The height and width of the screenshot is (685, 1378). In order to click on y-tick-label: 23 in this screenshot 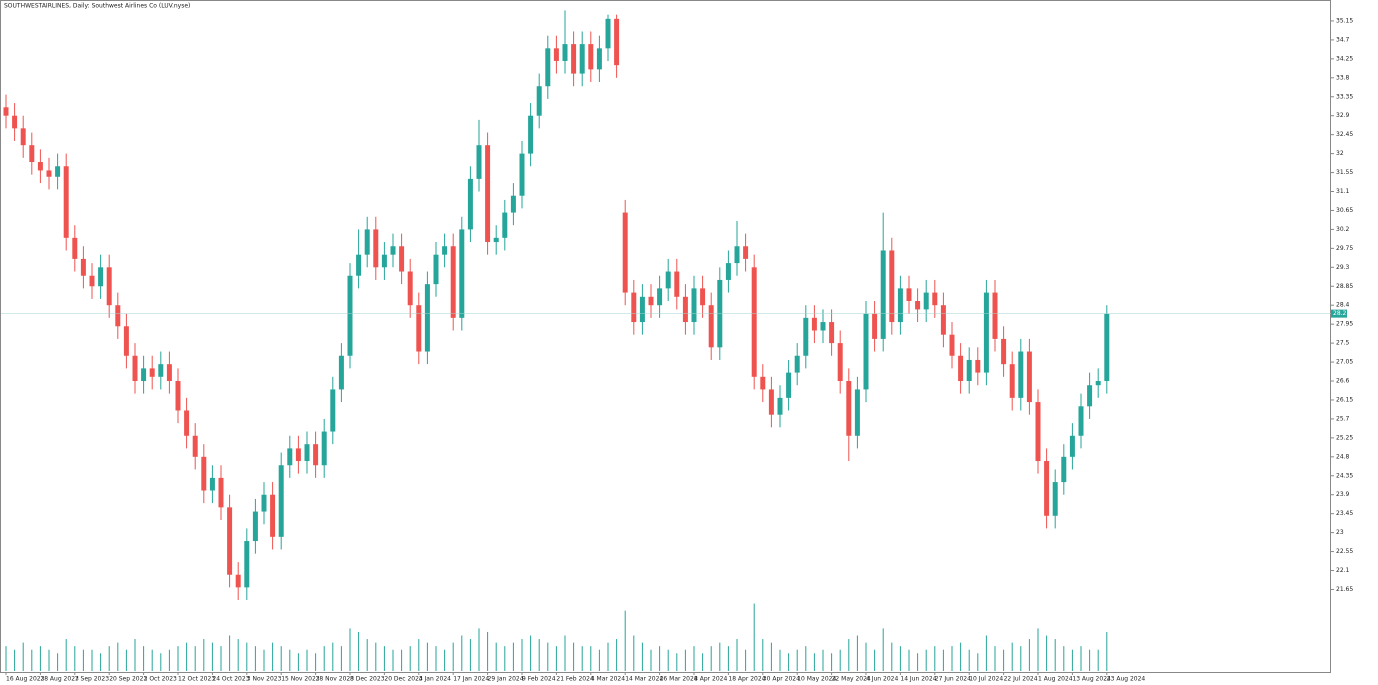, I will do `click(1340, 532)`.